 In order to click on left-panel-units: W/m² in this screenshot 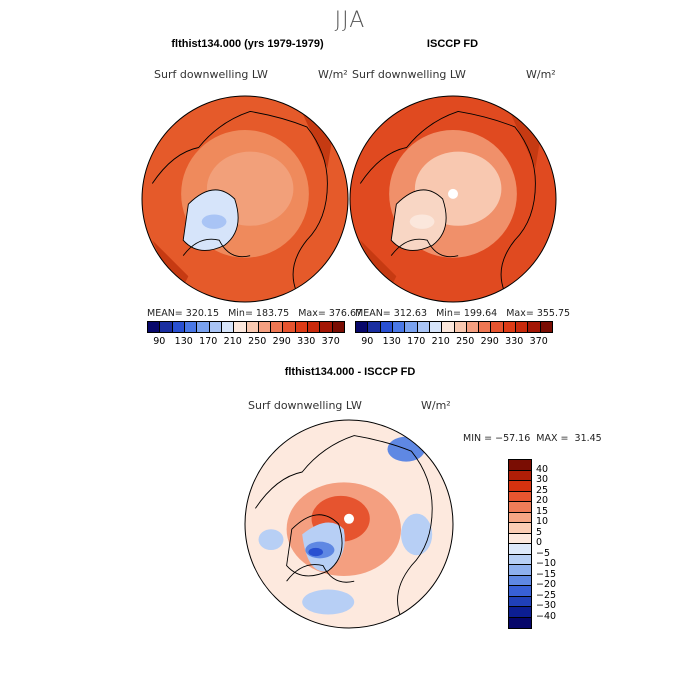, I will do `click(333, 74)`.